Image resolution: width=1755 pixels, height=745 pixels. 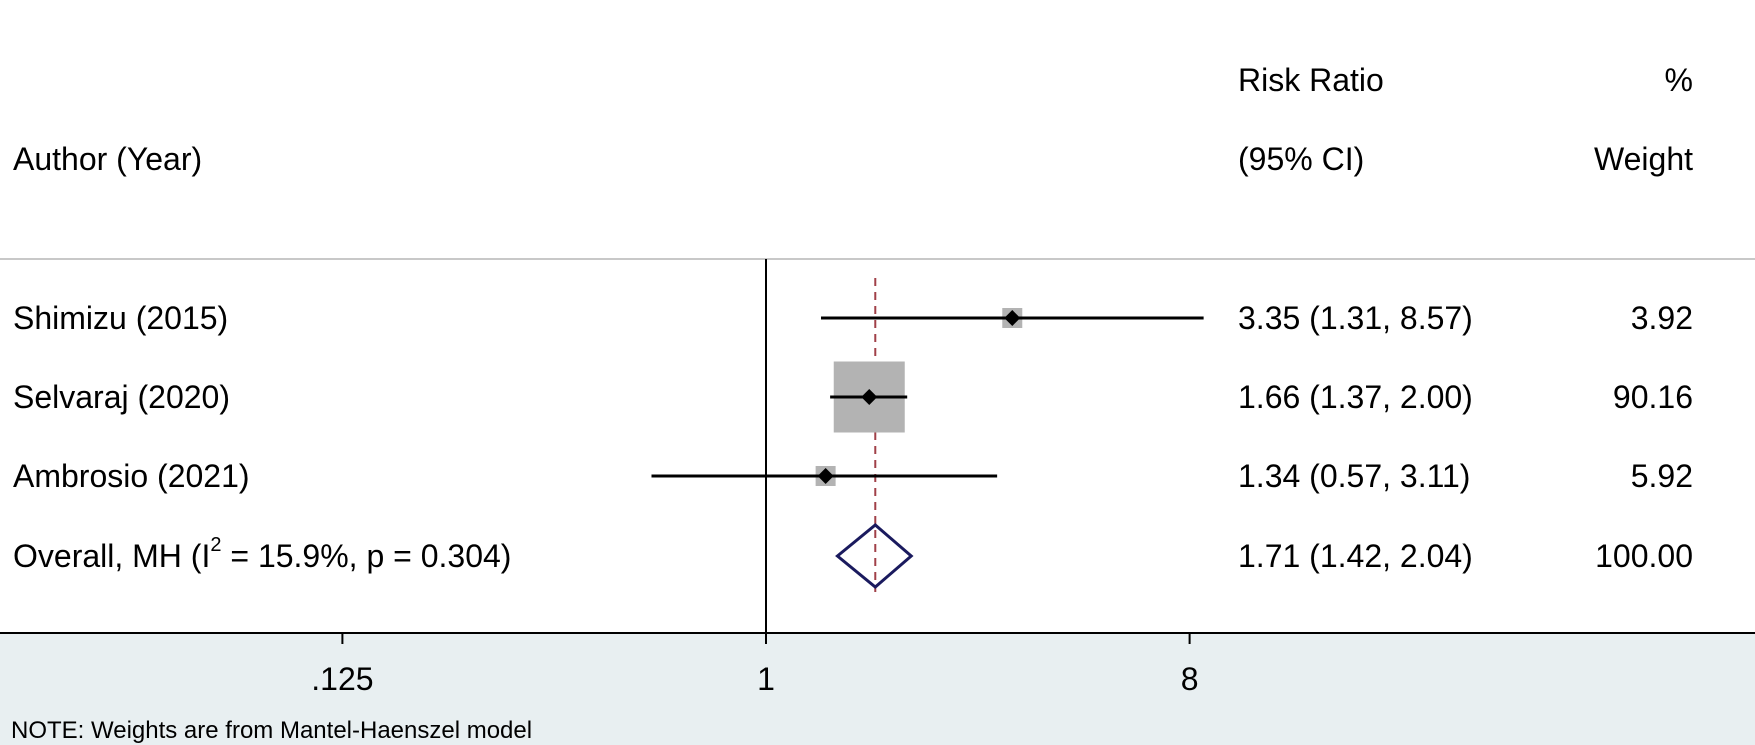 What do you see at coordinates (1311, 80) in the screenshot?
I see `effect-column-header-line1: Risk Ratio` at bounding box center [1311, 80].